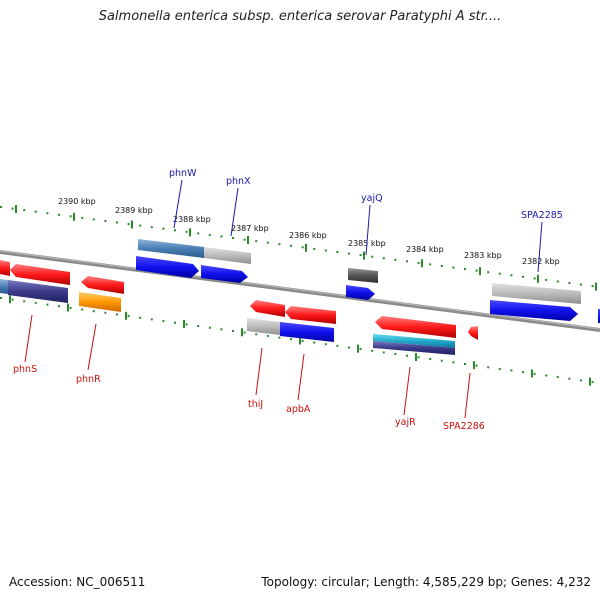 Image resolution: width=600 pixels, height=600 pixels. Describe the element at coordinates (534, 310) in the screenshot. I see `gene-SPA2285-lower` at that location.